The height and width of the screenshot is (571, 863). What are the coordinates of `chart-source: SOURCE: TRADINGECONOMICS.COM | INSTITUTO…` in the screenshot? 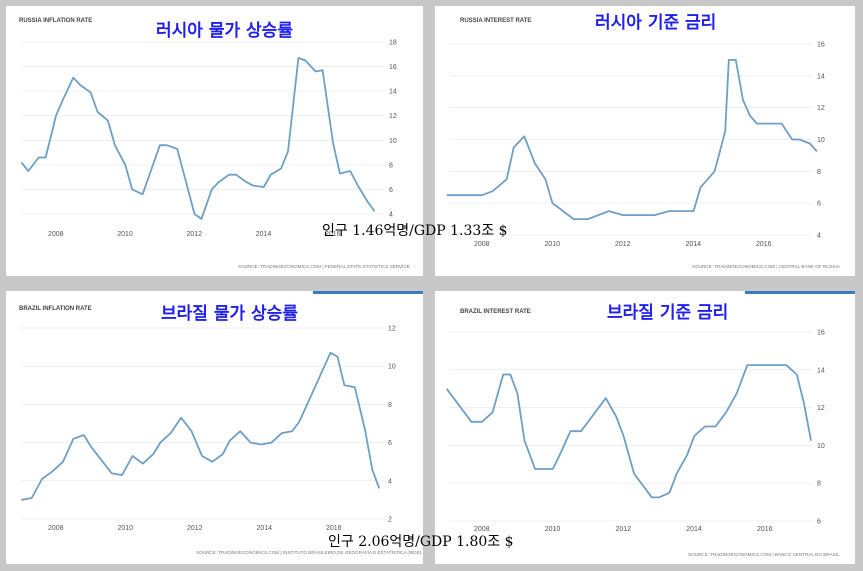 It's located at (309, 552).